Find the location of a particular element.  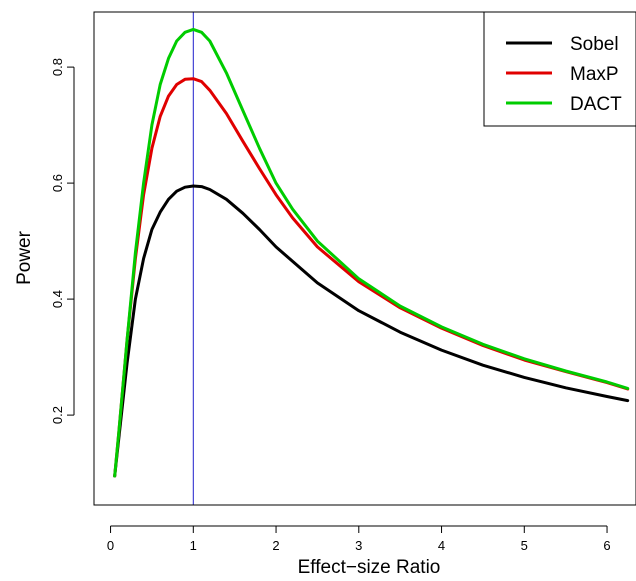

x-axis: 0 1 2 3 4 5 6 is located at coordinates (359, 539).